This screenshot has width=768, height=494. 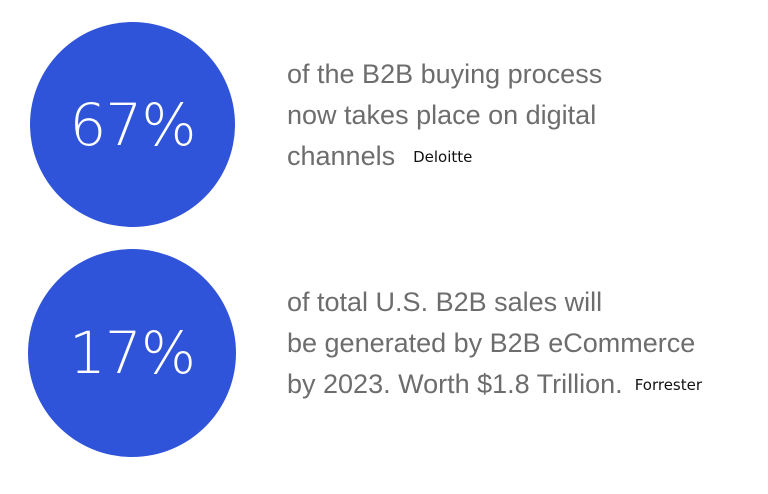 I want to click on description-line-with-source: by 2023. Worth $1.8 Trillion. Forrester, so click(x=494, y=385).